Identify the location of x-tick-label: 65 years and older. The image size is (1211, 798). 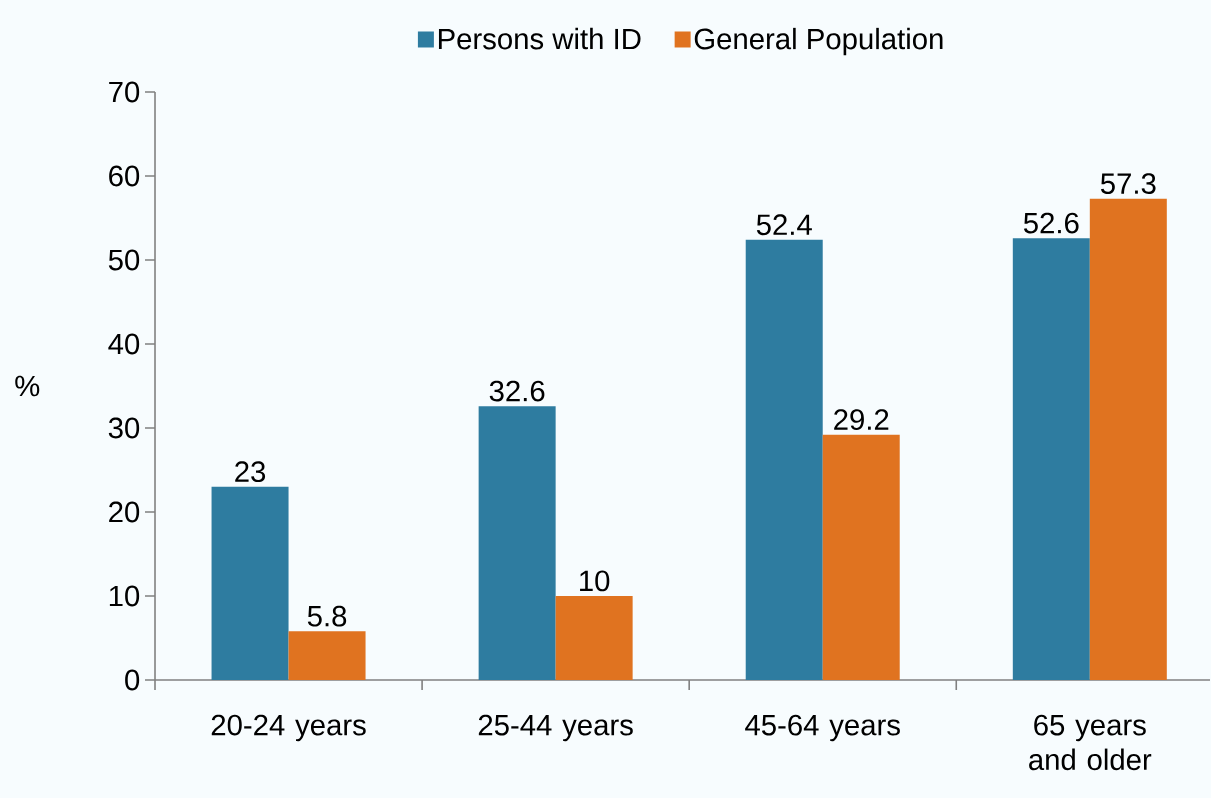
(1090, 742).